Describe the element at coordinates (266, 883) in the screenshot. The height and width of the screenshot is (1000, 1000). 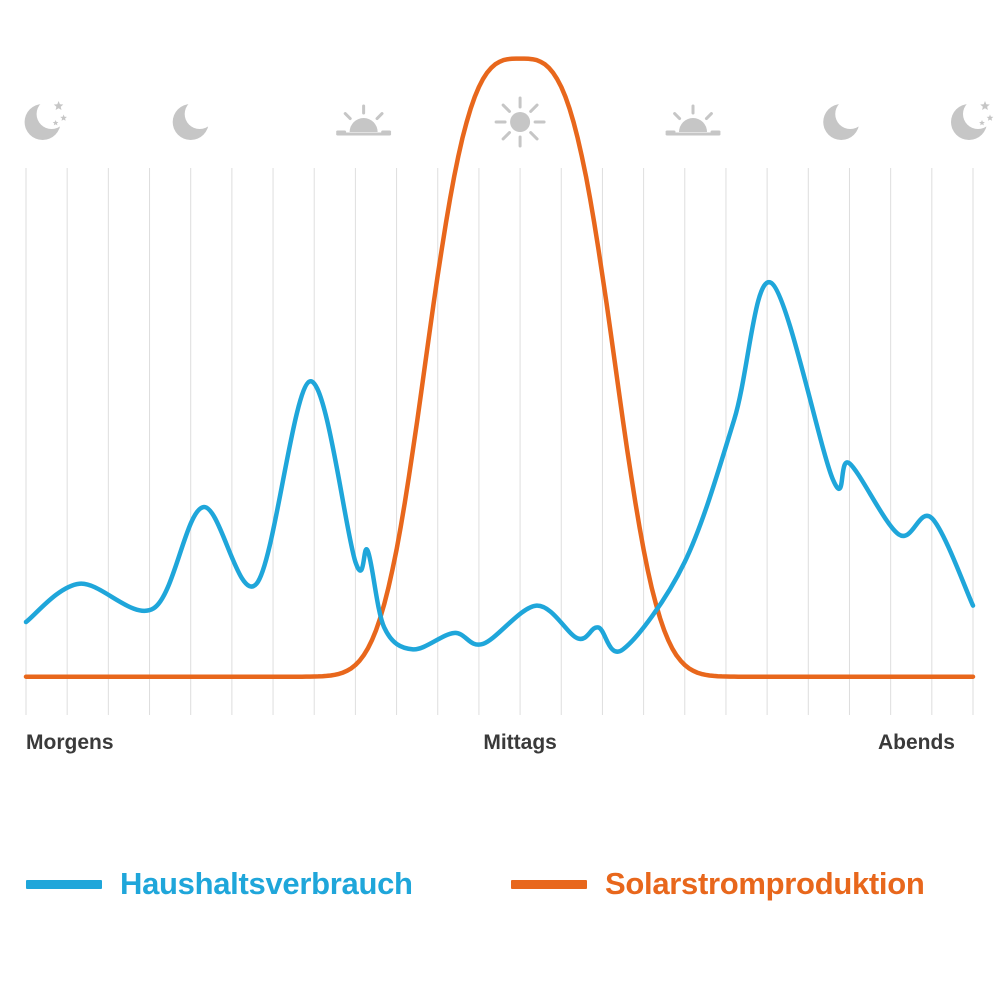
I see `legend-label: Haushaltsverbrauch` at that location.